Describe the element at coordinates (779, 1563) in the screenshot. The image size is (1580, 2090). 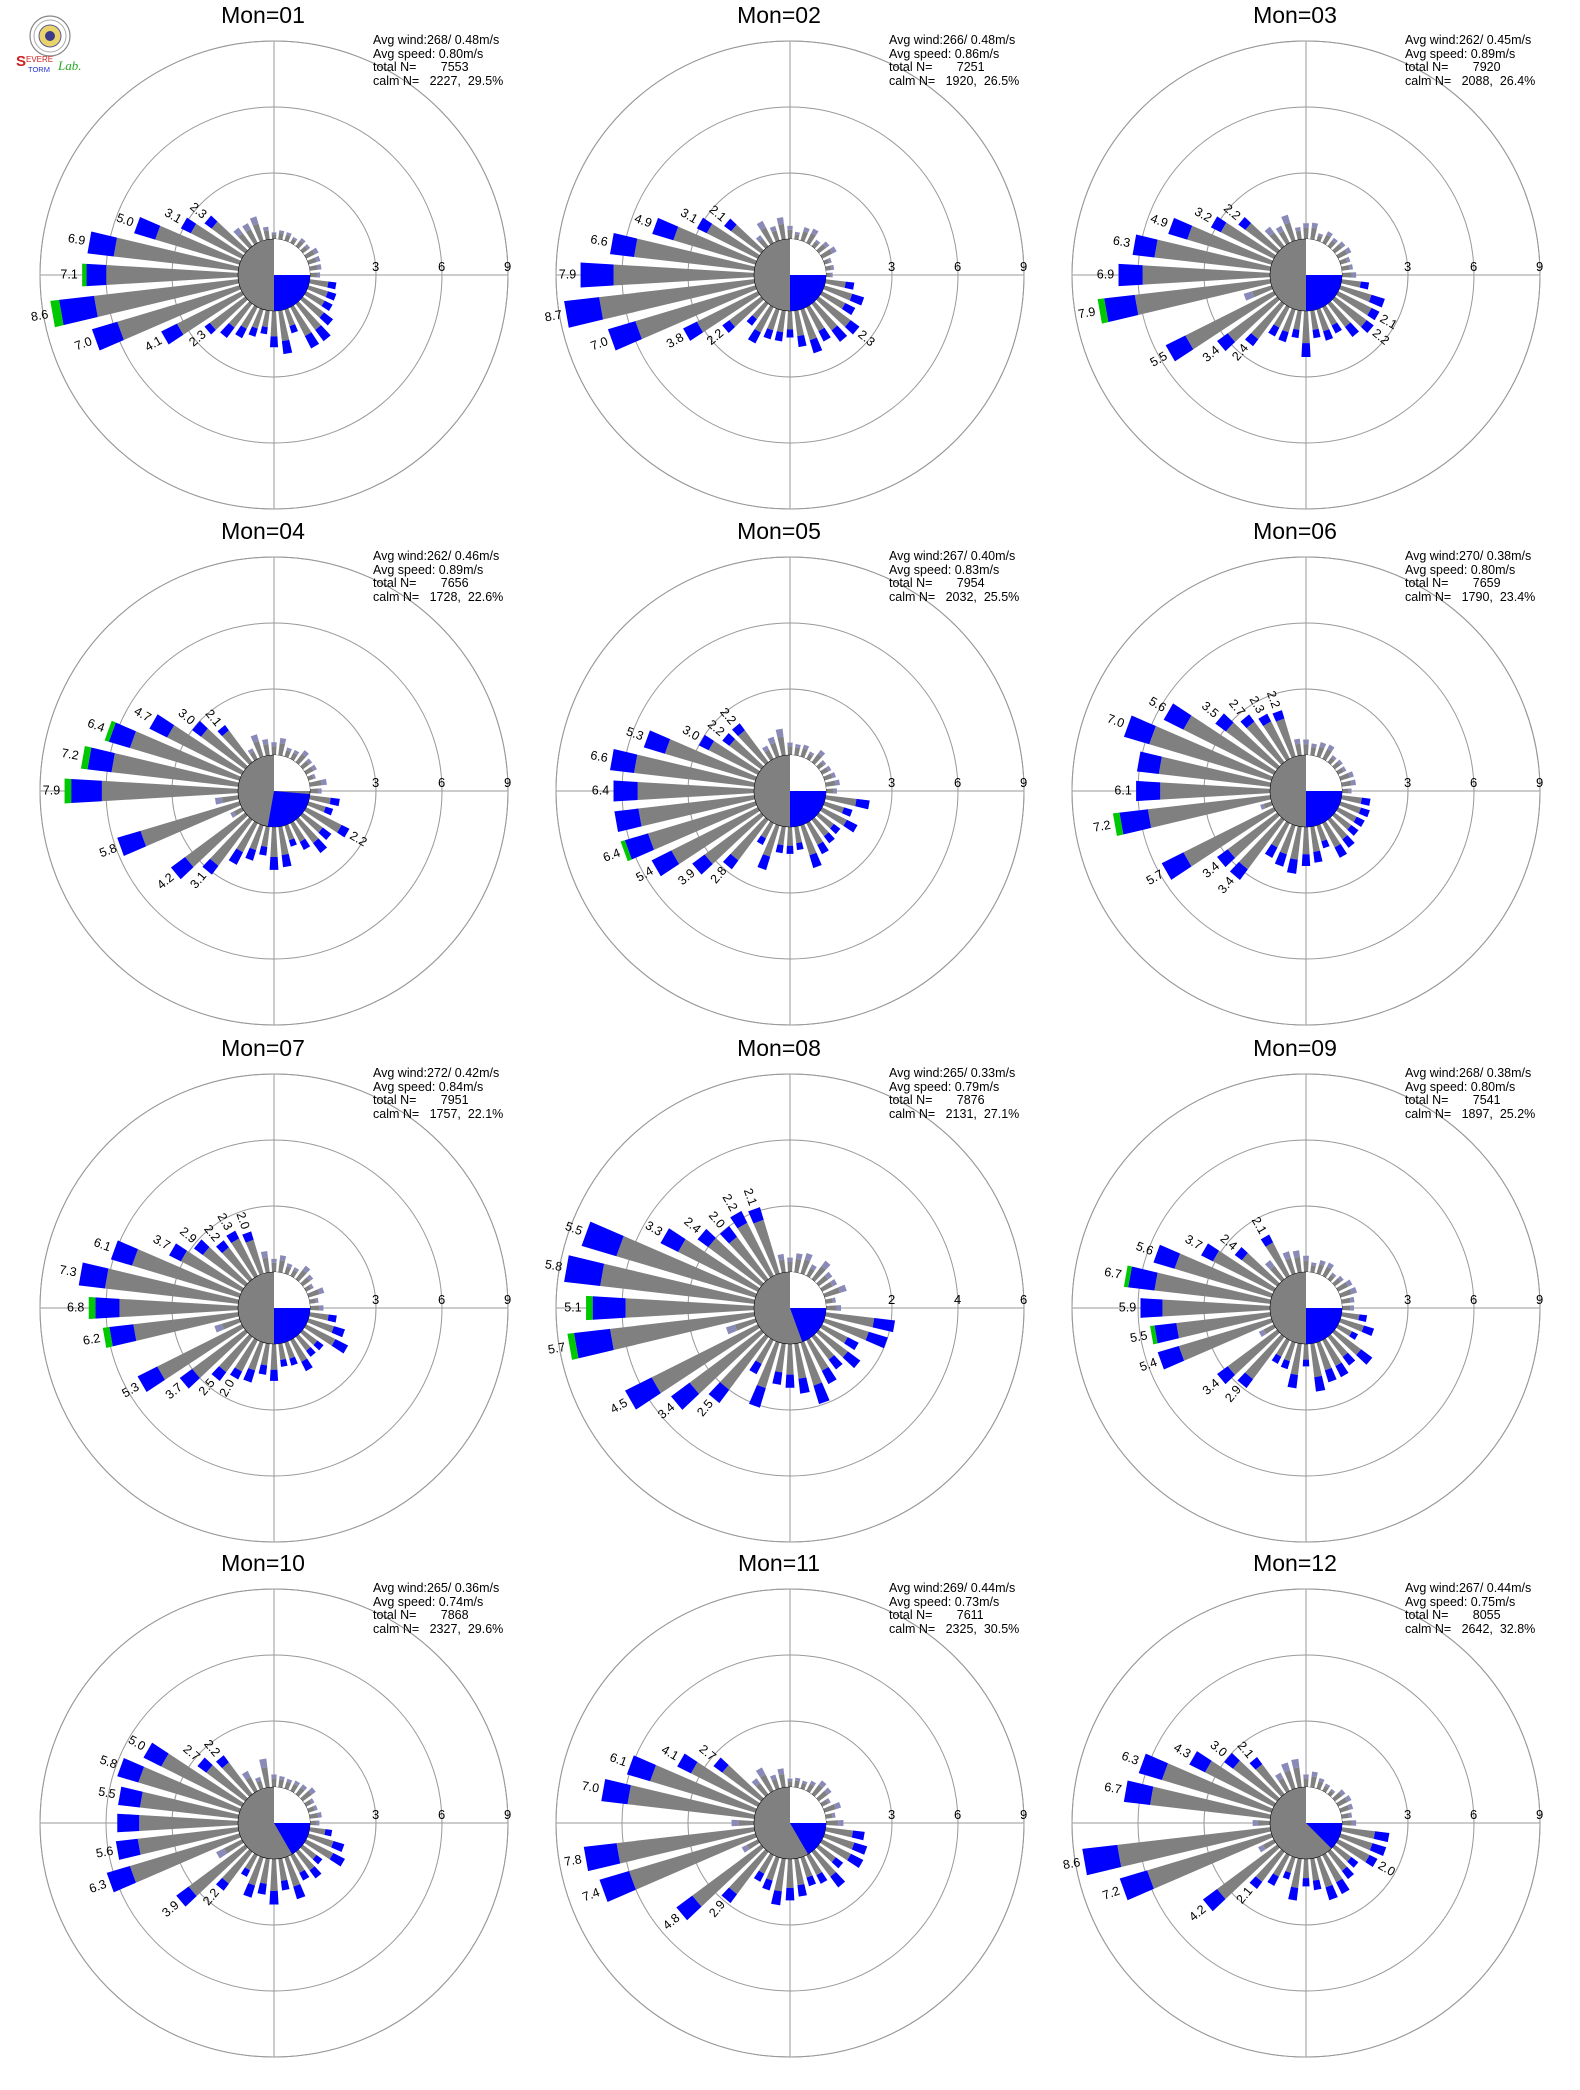
I see `panel-title: Mon=11` at that location.